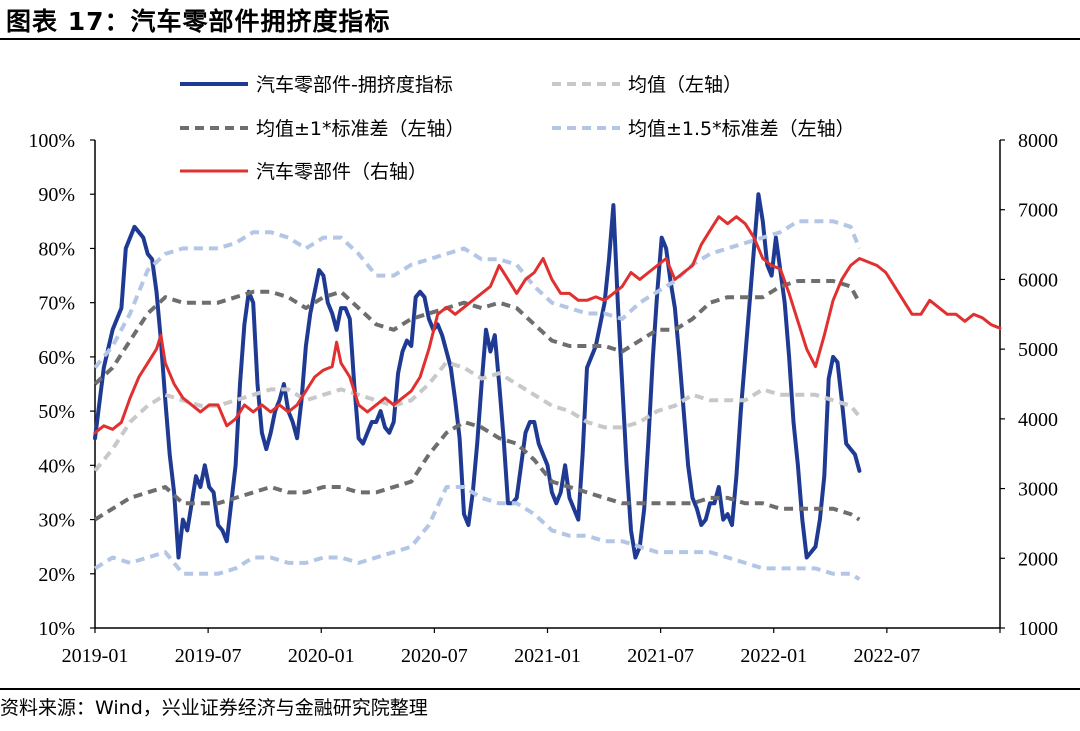 The width and height of the screenshot is (1080, 731). I want to click on legend-label: 汽车零部件（右轴）, so click(341, 172).